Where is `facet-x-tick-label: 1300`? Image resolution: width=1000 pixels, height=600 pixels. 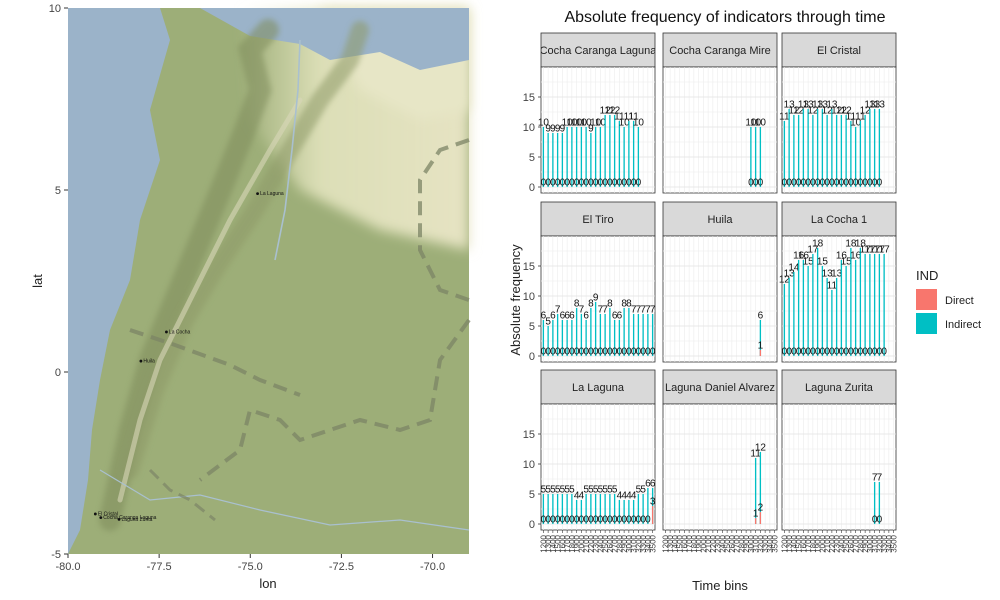
facet-x-tick-label: 1300 is located at coordinates (789, 543).